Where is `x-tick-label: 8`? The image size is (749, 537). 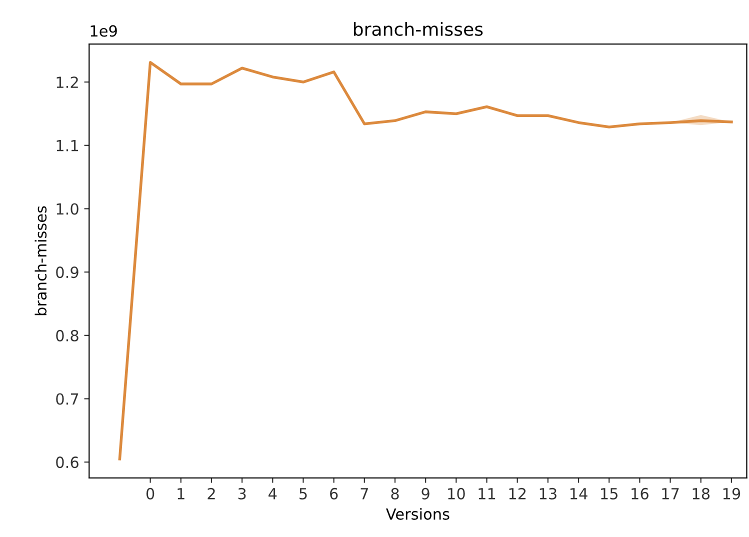
x-tick-label: 8 is located at coordinates (395, 494).